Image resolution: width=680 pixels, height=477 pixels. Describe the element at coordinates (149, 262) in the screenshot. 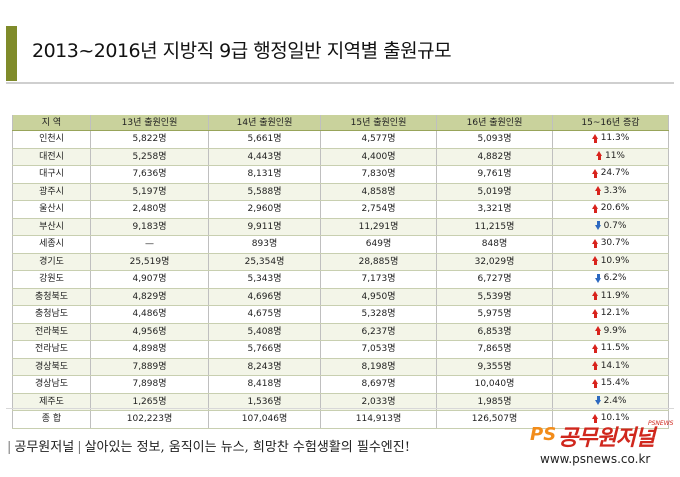

I see `applicants-2013: 25,519명` at that location.